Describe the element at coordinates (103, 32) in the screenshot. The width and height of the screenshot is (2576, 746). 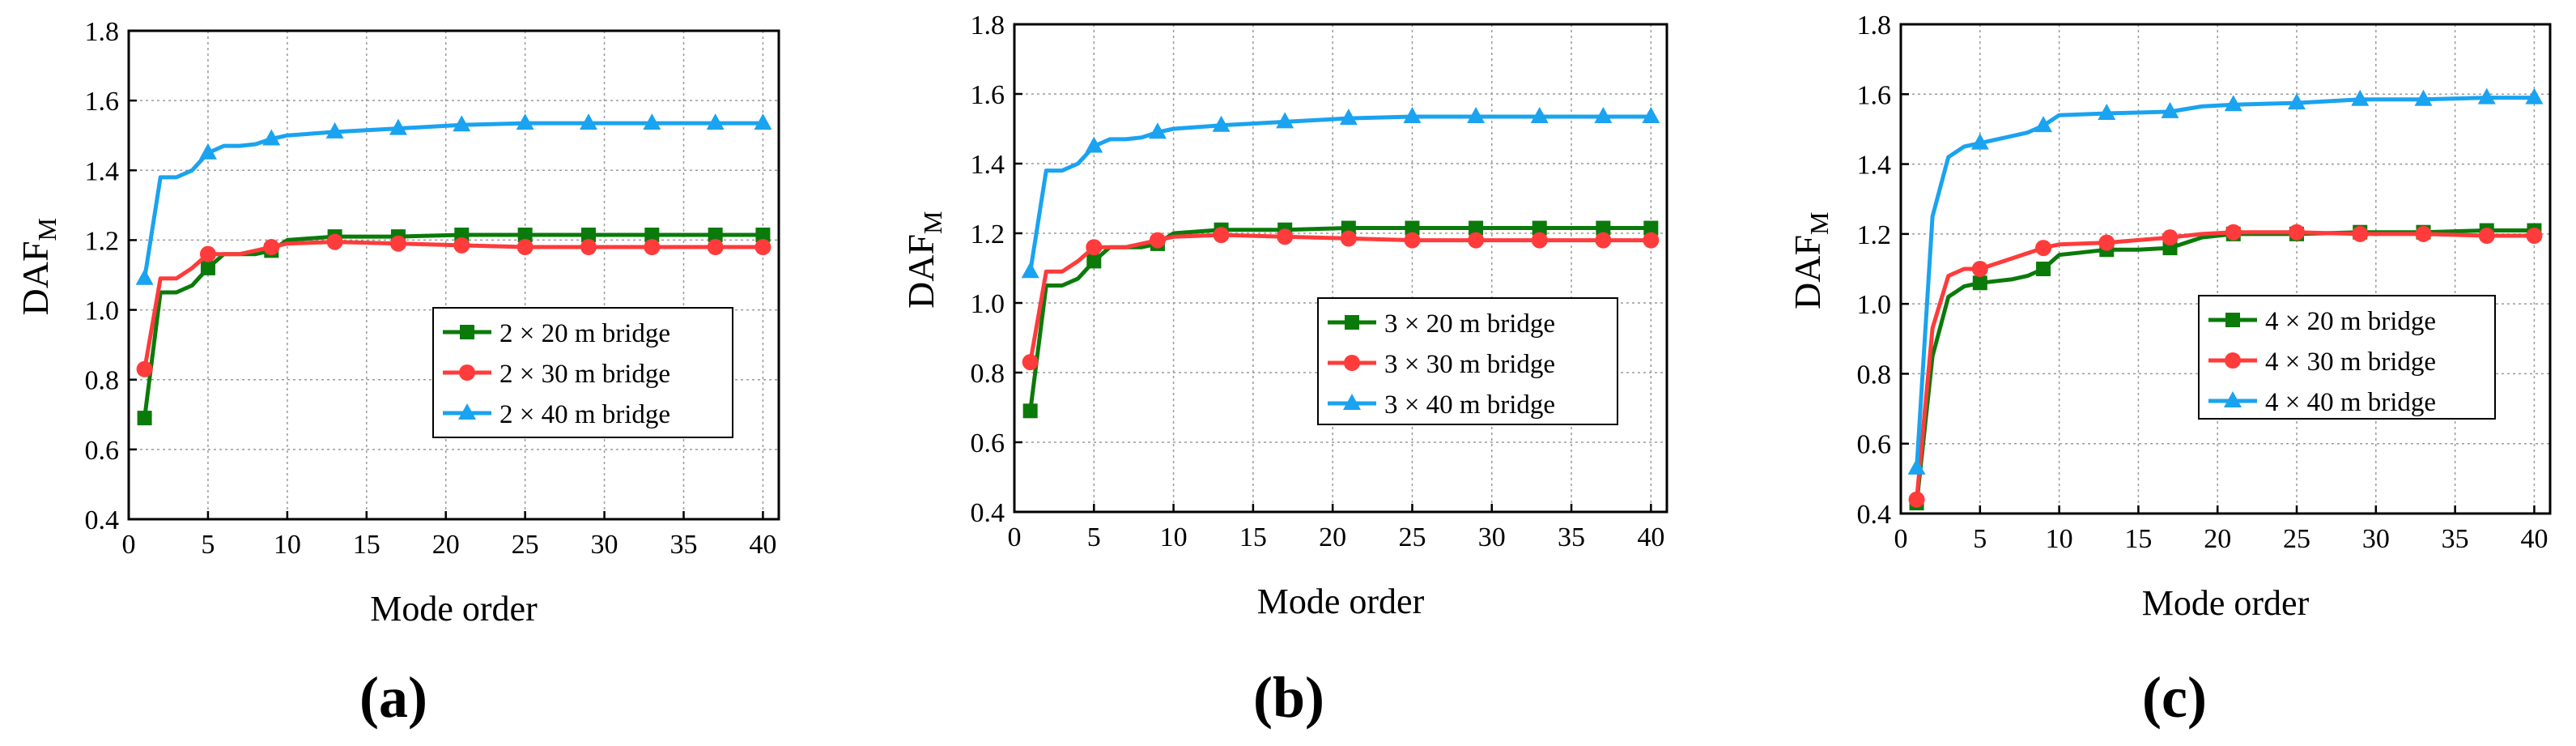
I see `y-tick-label: 1.8` at that location.